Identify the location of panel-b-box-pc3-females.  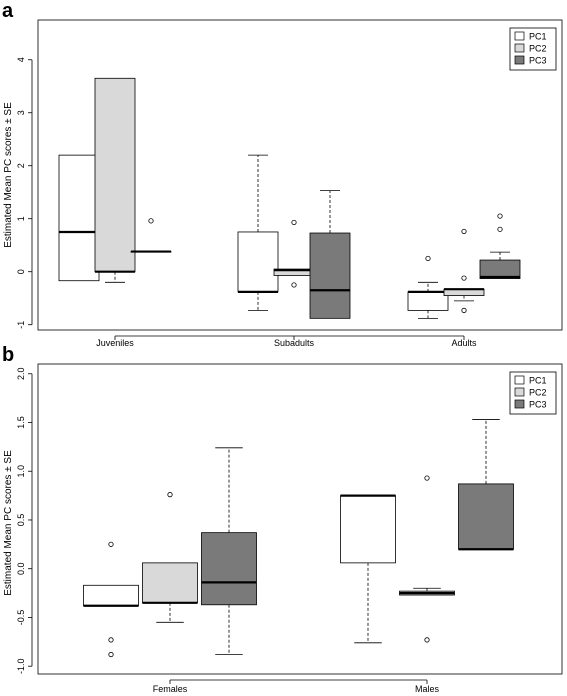
(229, 551).